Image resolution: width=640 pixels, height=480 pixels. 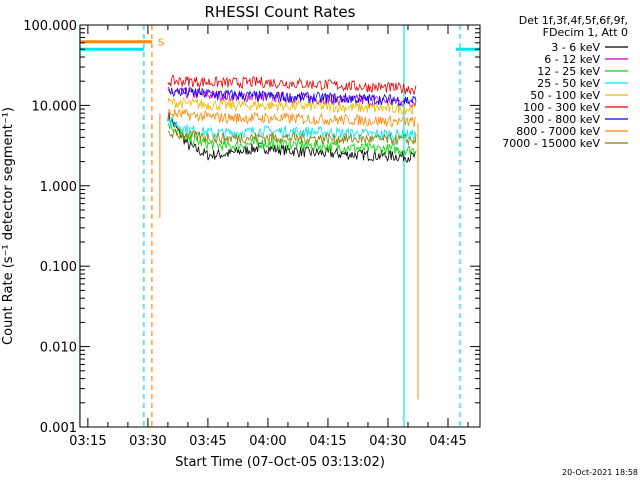 I want to click on x-tick-label: 04:00, so click(x=267, y=441).